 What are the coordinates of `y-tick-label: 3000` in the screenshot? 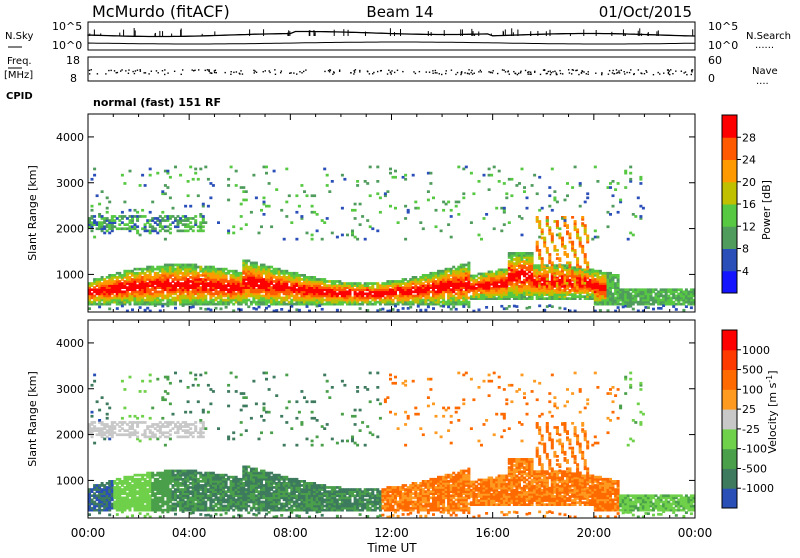 It's located at (70, 183).